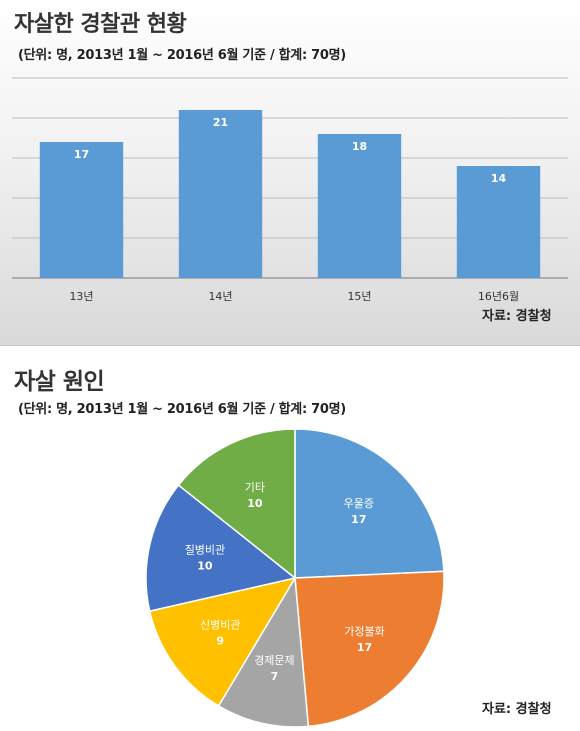 The height and width of the screenshot is (731, 580). I want to click on bar-value-label: 17, so click(81, 154).